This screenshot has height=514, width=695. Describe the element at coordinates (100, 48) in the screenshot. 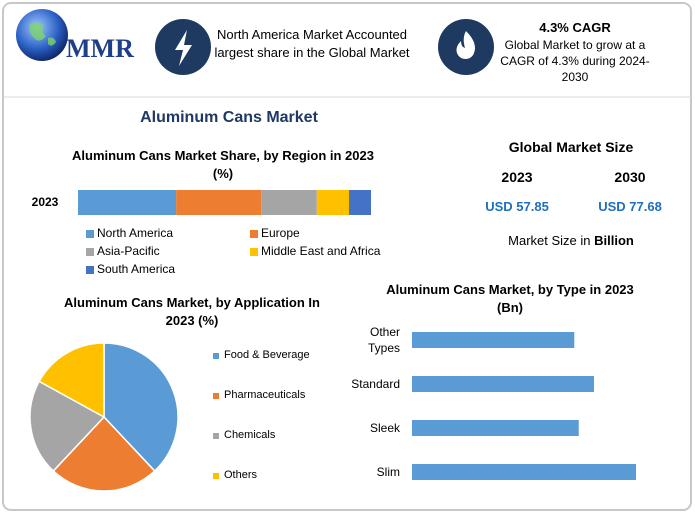

I see `logo-text: MMR` at that location.